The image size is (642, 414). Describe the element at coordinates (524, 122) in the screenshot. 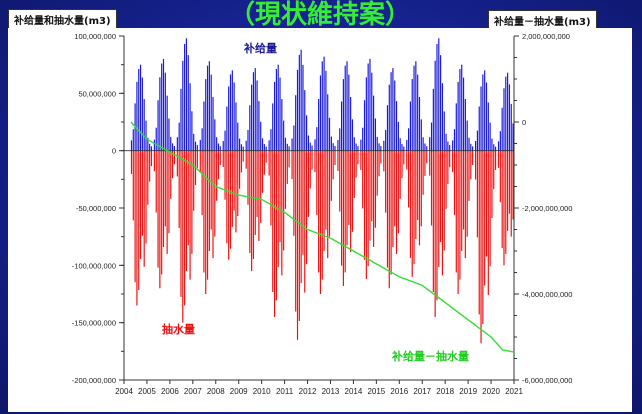

I see `right-tick-label: 0` at that location.